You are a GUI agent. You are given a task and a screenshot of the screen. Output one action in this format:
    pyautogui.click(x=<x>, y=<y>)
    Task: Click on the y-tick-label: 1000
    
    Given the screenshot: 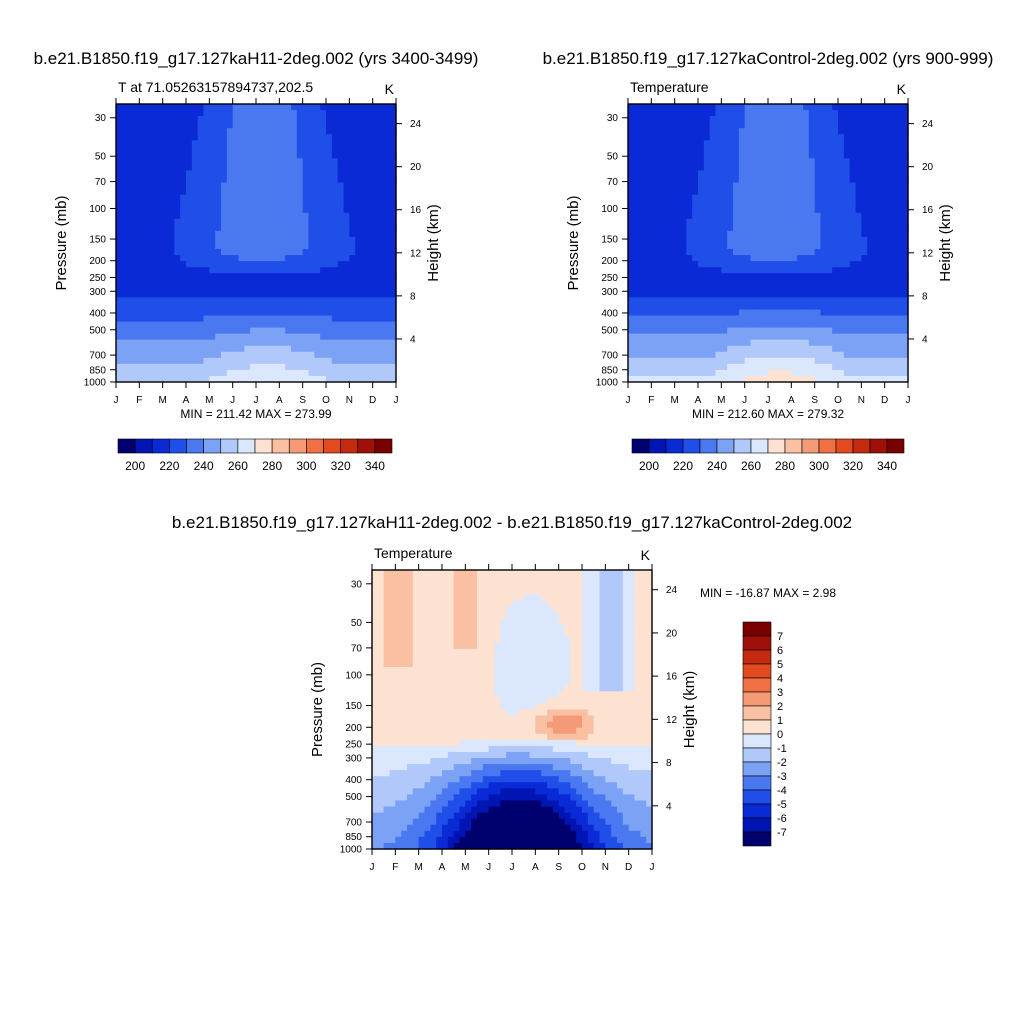 What is the action you would take?
    pyautogui.click(x=607, y=383)
    